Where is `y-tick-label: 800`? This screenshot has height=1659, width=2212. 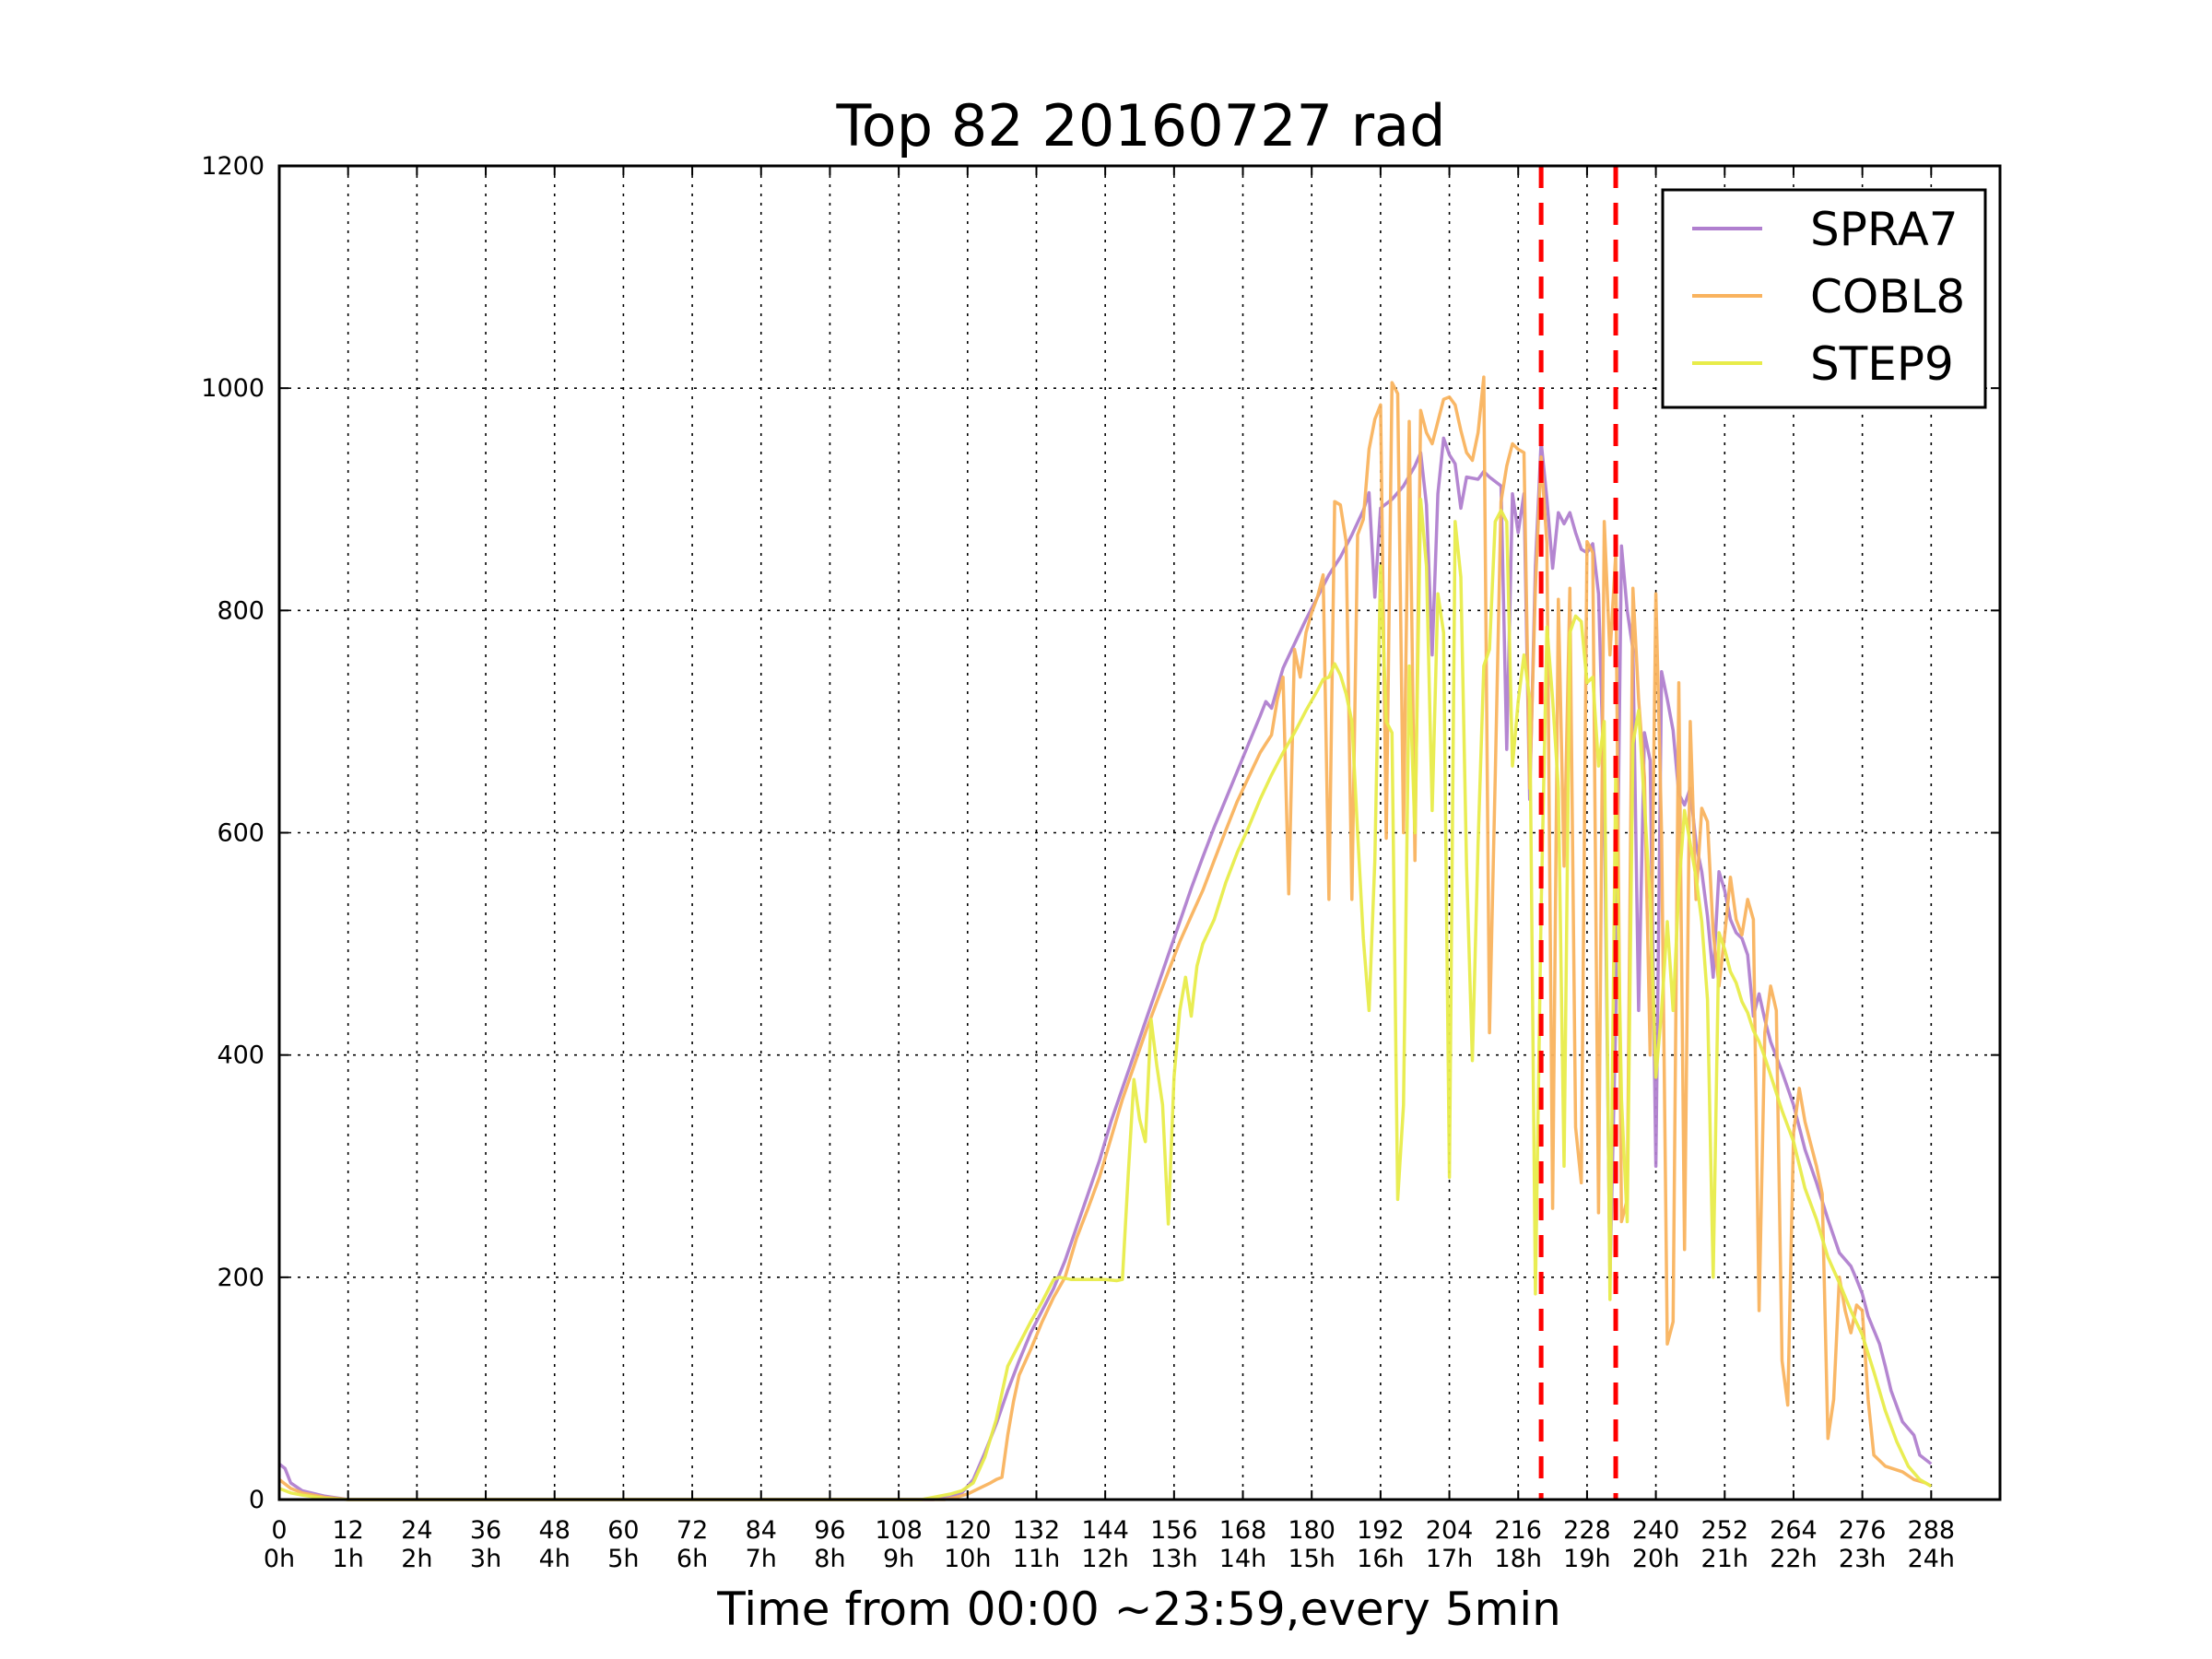
y-tick-label: 800 is located at coordinates (241, 610).